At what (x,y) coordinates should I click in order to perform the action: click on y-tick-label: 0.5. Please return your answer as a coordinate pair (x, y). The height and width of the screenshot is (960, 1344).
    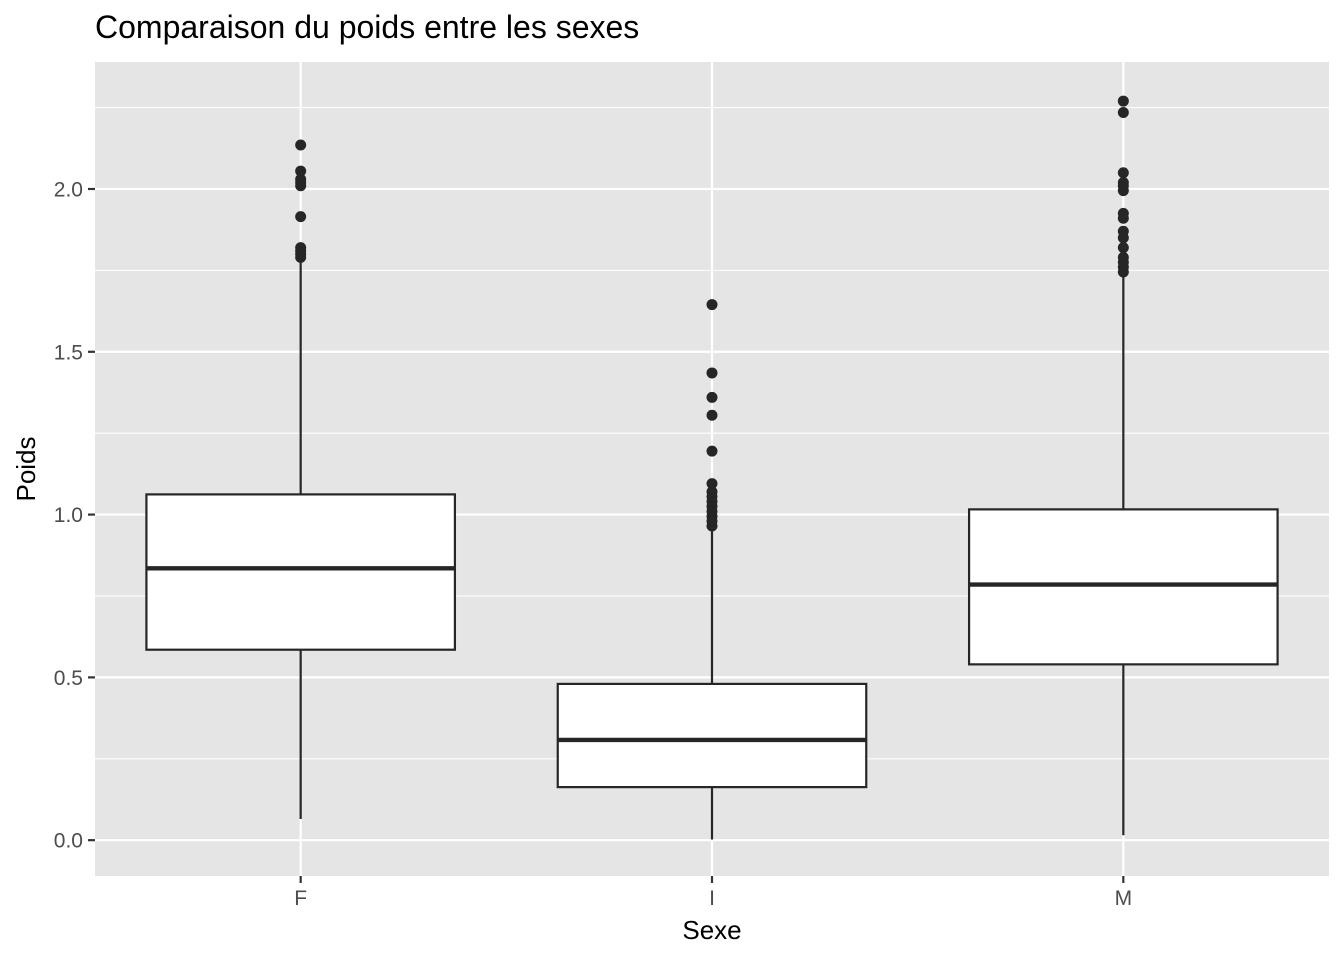
    Looking at the image, I should click on (68, 678).